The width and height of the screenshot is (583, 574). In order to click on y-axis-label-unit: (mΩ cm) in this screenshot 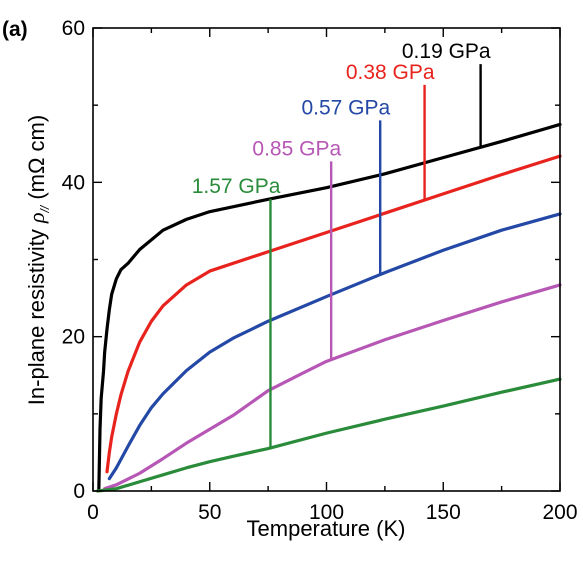, I will do `click(36, 160)`.